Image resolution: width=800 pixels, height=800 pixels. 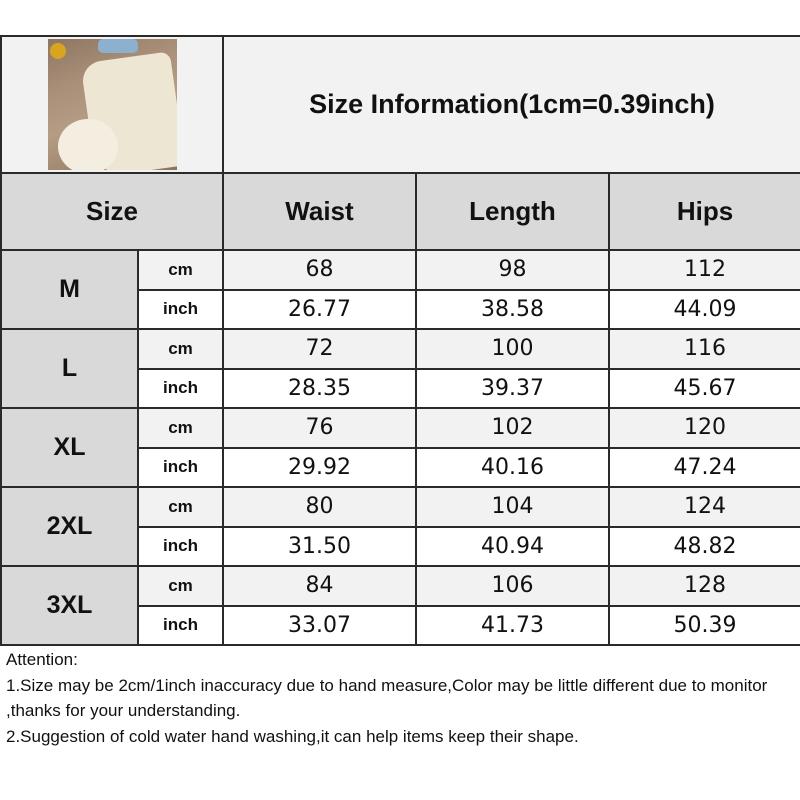 What do you see at coordinates (319, 388) in the screenshot?
I see `waist-value: 28.35` at bounding box center [319, 388].